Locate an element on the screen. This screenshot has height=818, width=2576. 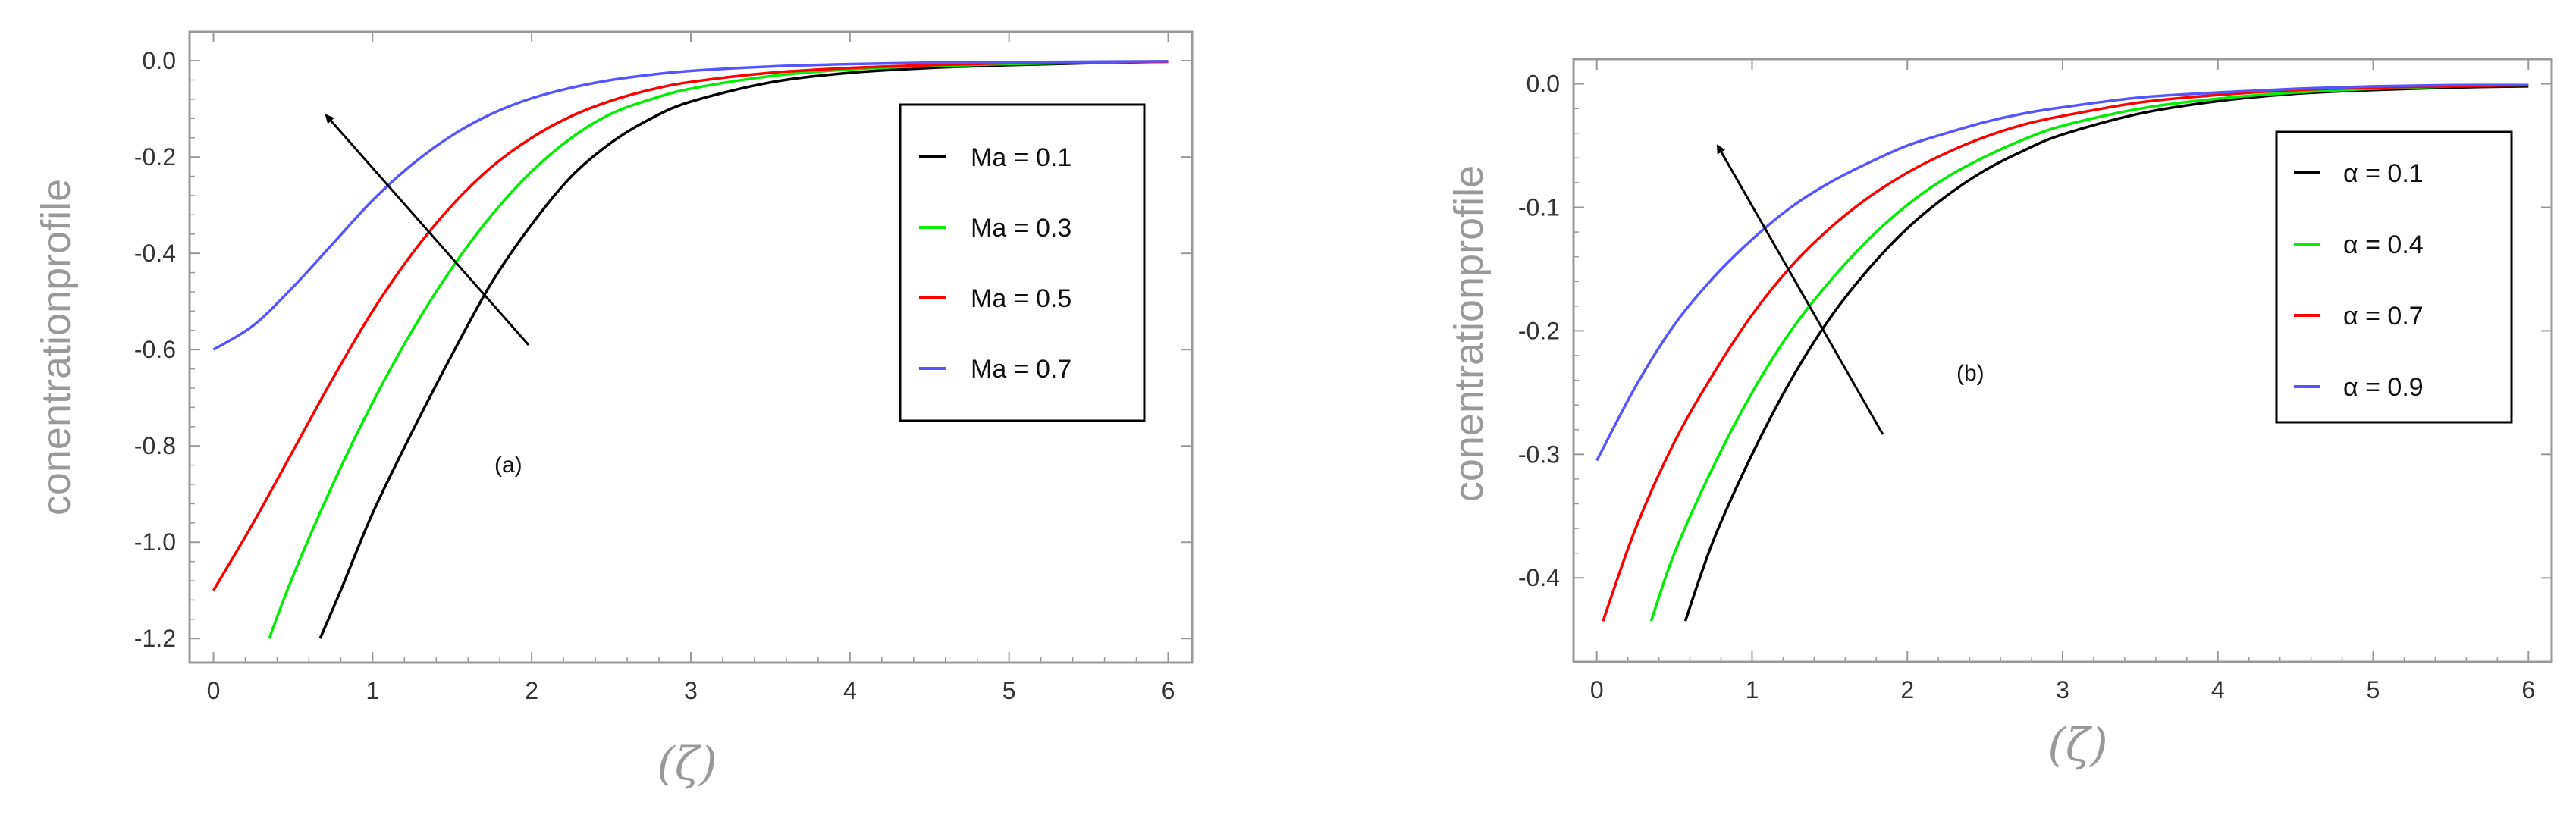
legend-label: α = 0.7 is located at coordinates (2383, 316).